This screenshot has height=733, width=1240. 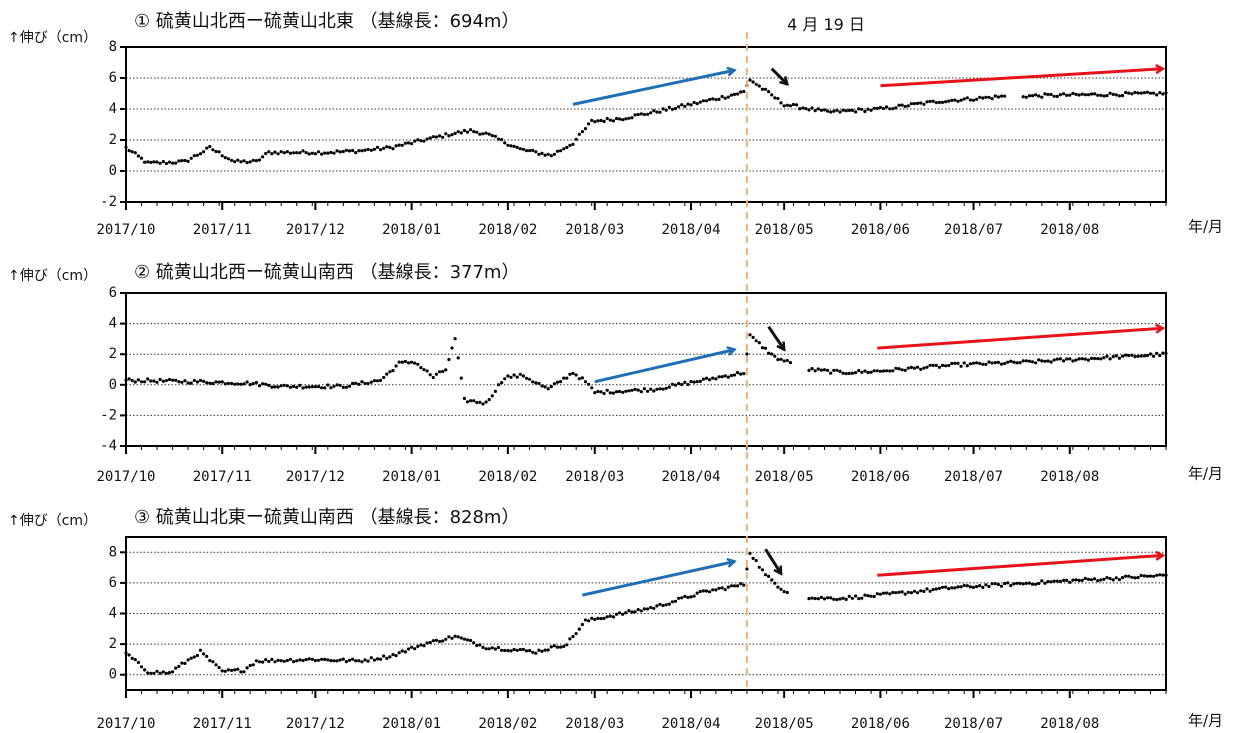 I want to click on black-trend-arrow, so click(x=779, y=76).